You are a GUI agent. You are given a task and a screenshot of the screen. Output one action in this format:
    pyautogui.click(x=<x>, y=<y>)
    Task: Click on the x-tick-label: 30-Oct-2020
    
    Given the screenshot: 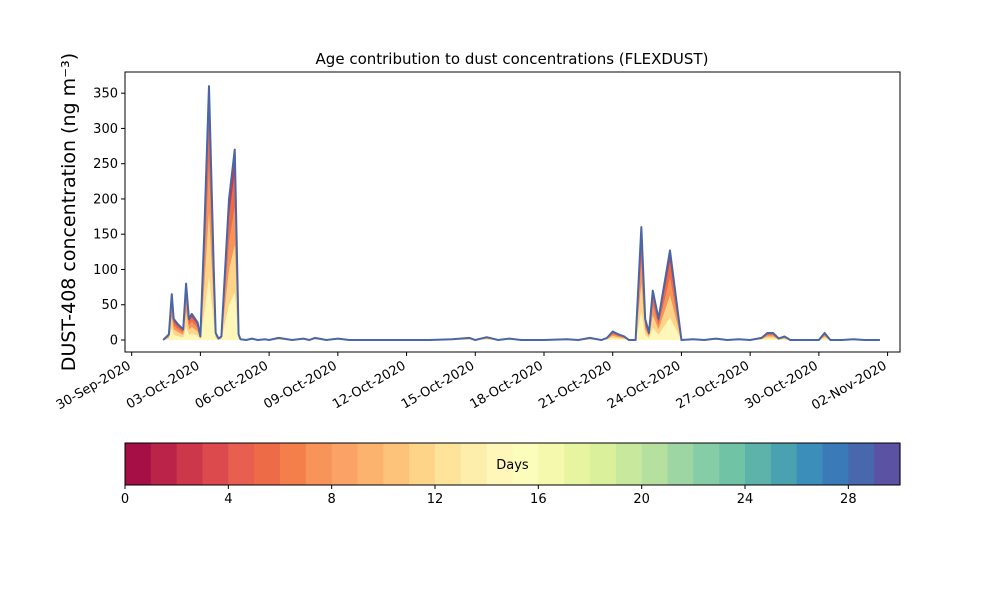 What is the action you would take?
    pyautogui.click(x=781, y=385)
    